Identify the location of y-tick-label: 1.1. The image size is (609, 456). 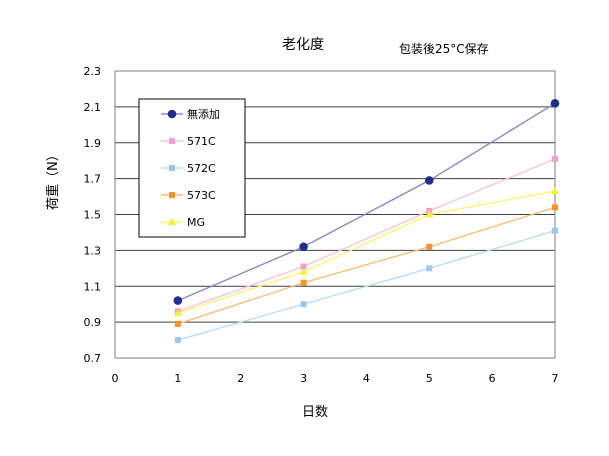
(93, 286).